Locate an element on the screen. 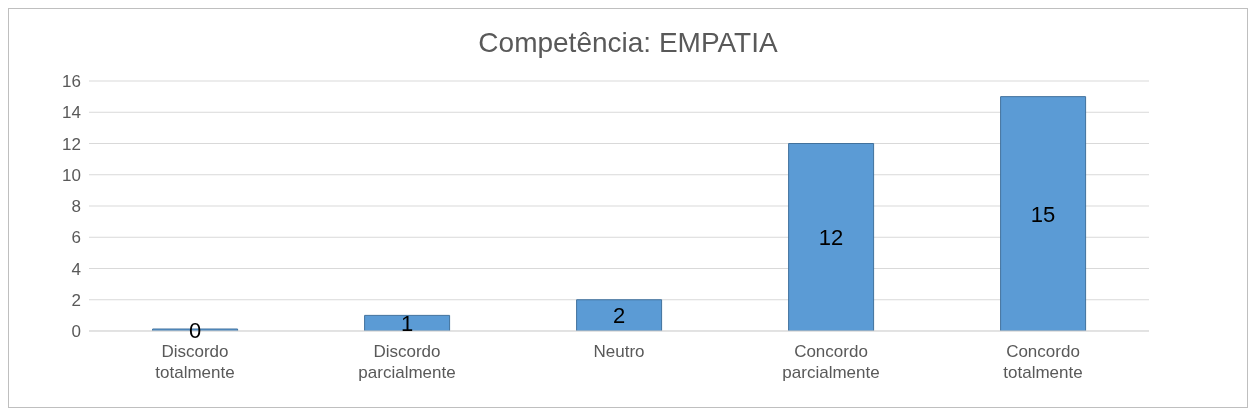  y-tick-label: 8 is located at coordinates (76, 207).